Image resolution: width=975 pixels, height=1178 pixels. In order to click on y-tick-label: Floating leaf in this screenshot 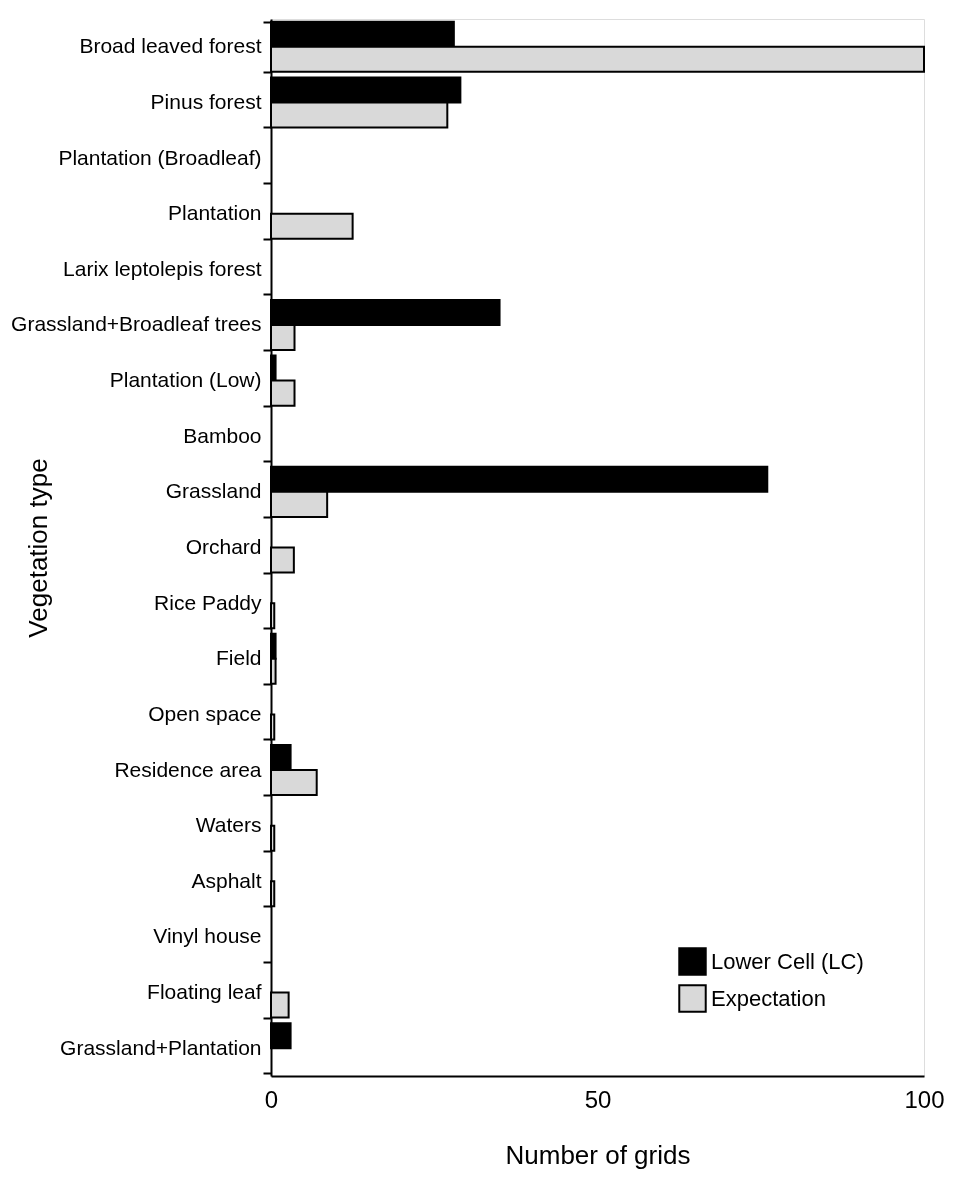, I will do `click(204, 992)`.